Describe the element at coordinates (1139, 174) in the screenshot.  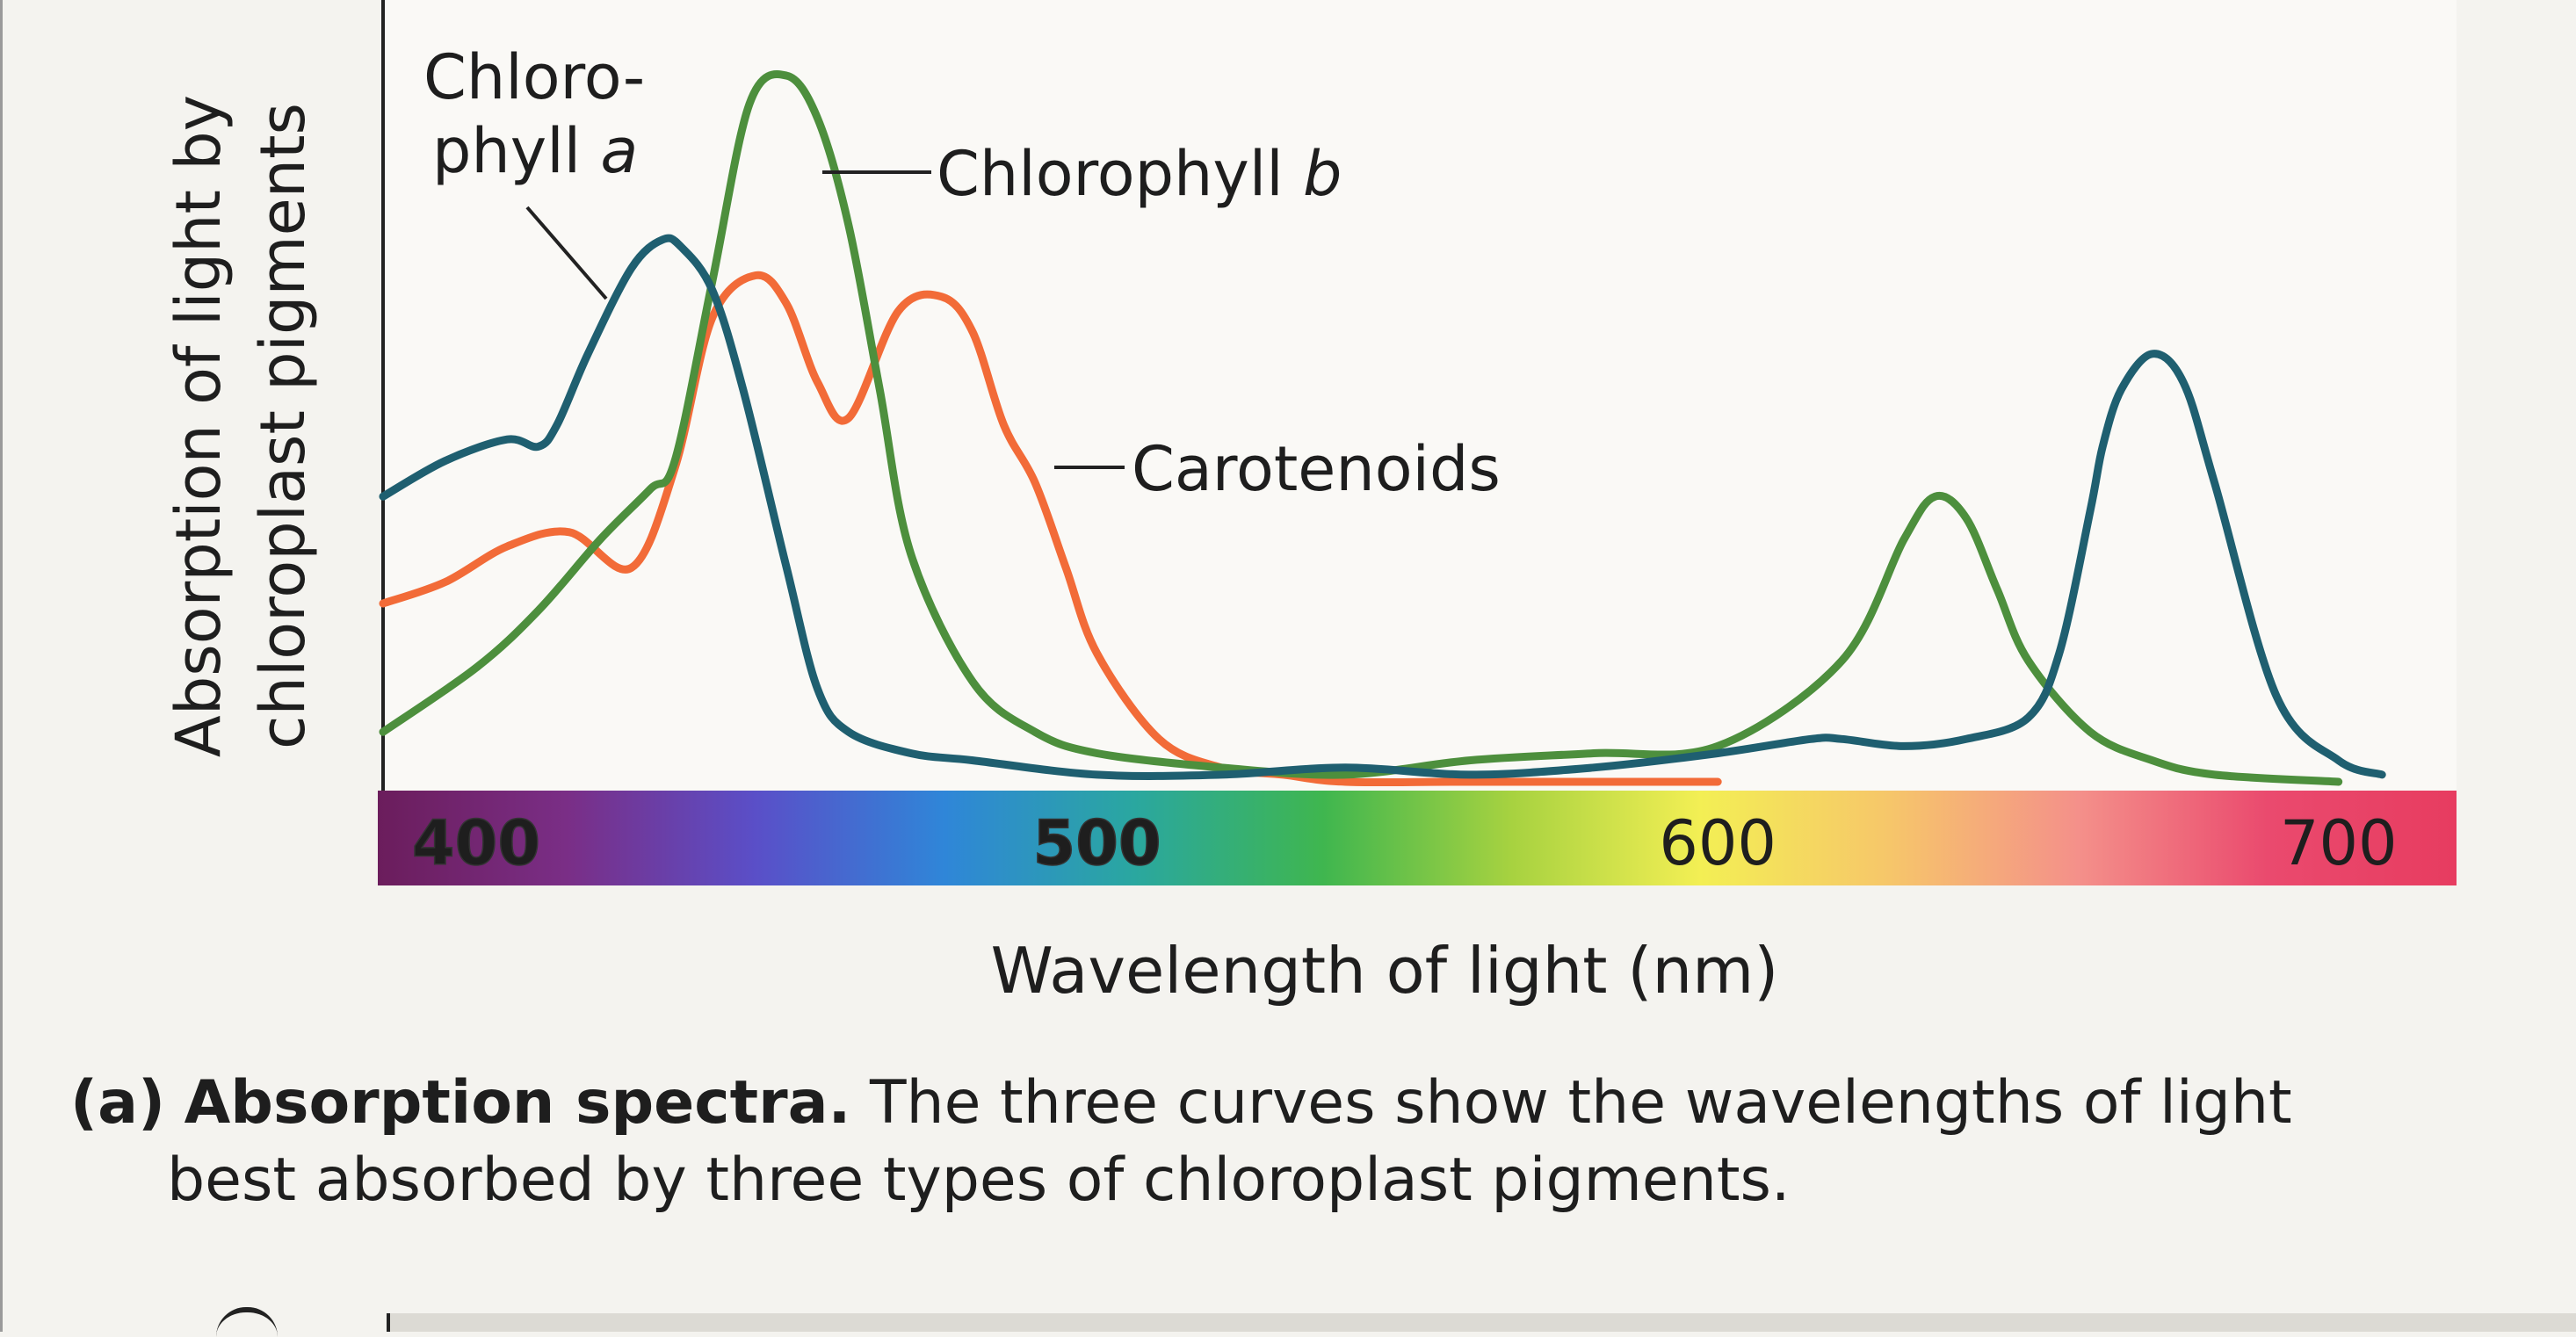
I see `label-chlorophyll-b: Chlorophyll b` at that location.